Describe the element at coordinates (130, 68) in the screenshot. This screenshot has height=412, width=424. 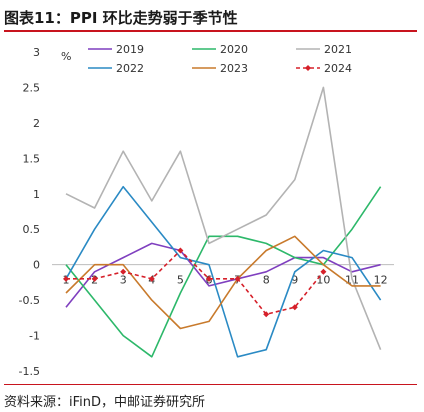
I see `legend-label-2022: 2022` at that location.